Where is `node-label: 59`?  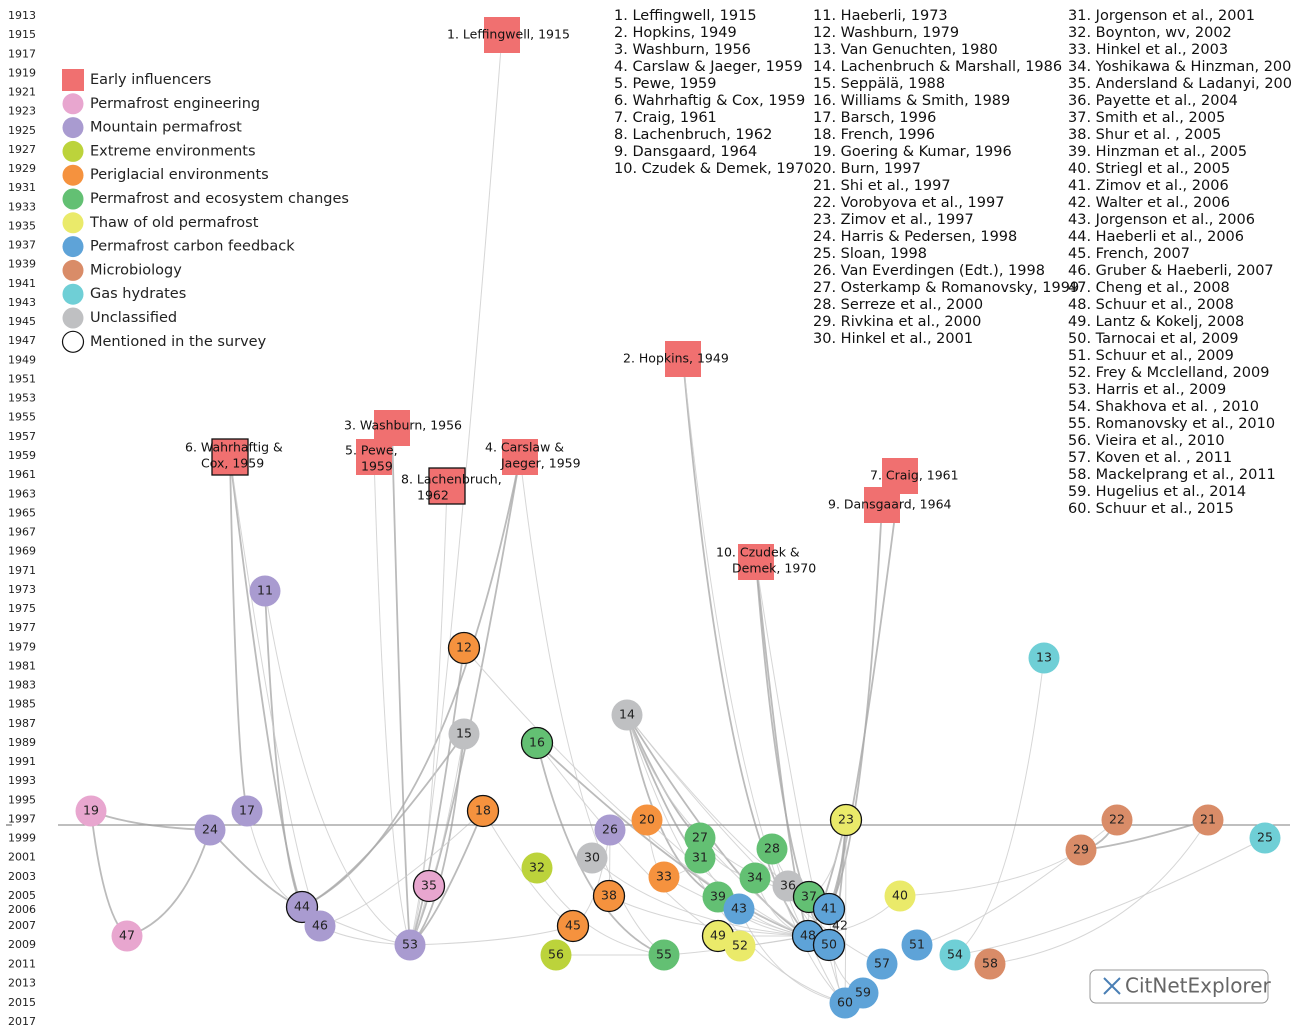
node-label: 59 is located at coordinates (863, 992).